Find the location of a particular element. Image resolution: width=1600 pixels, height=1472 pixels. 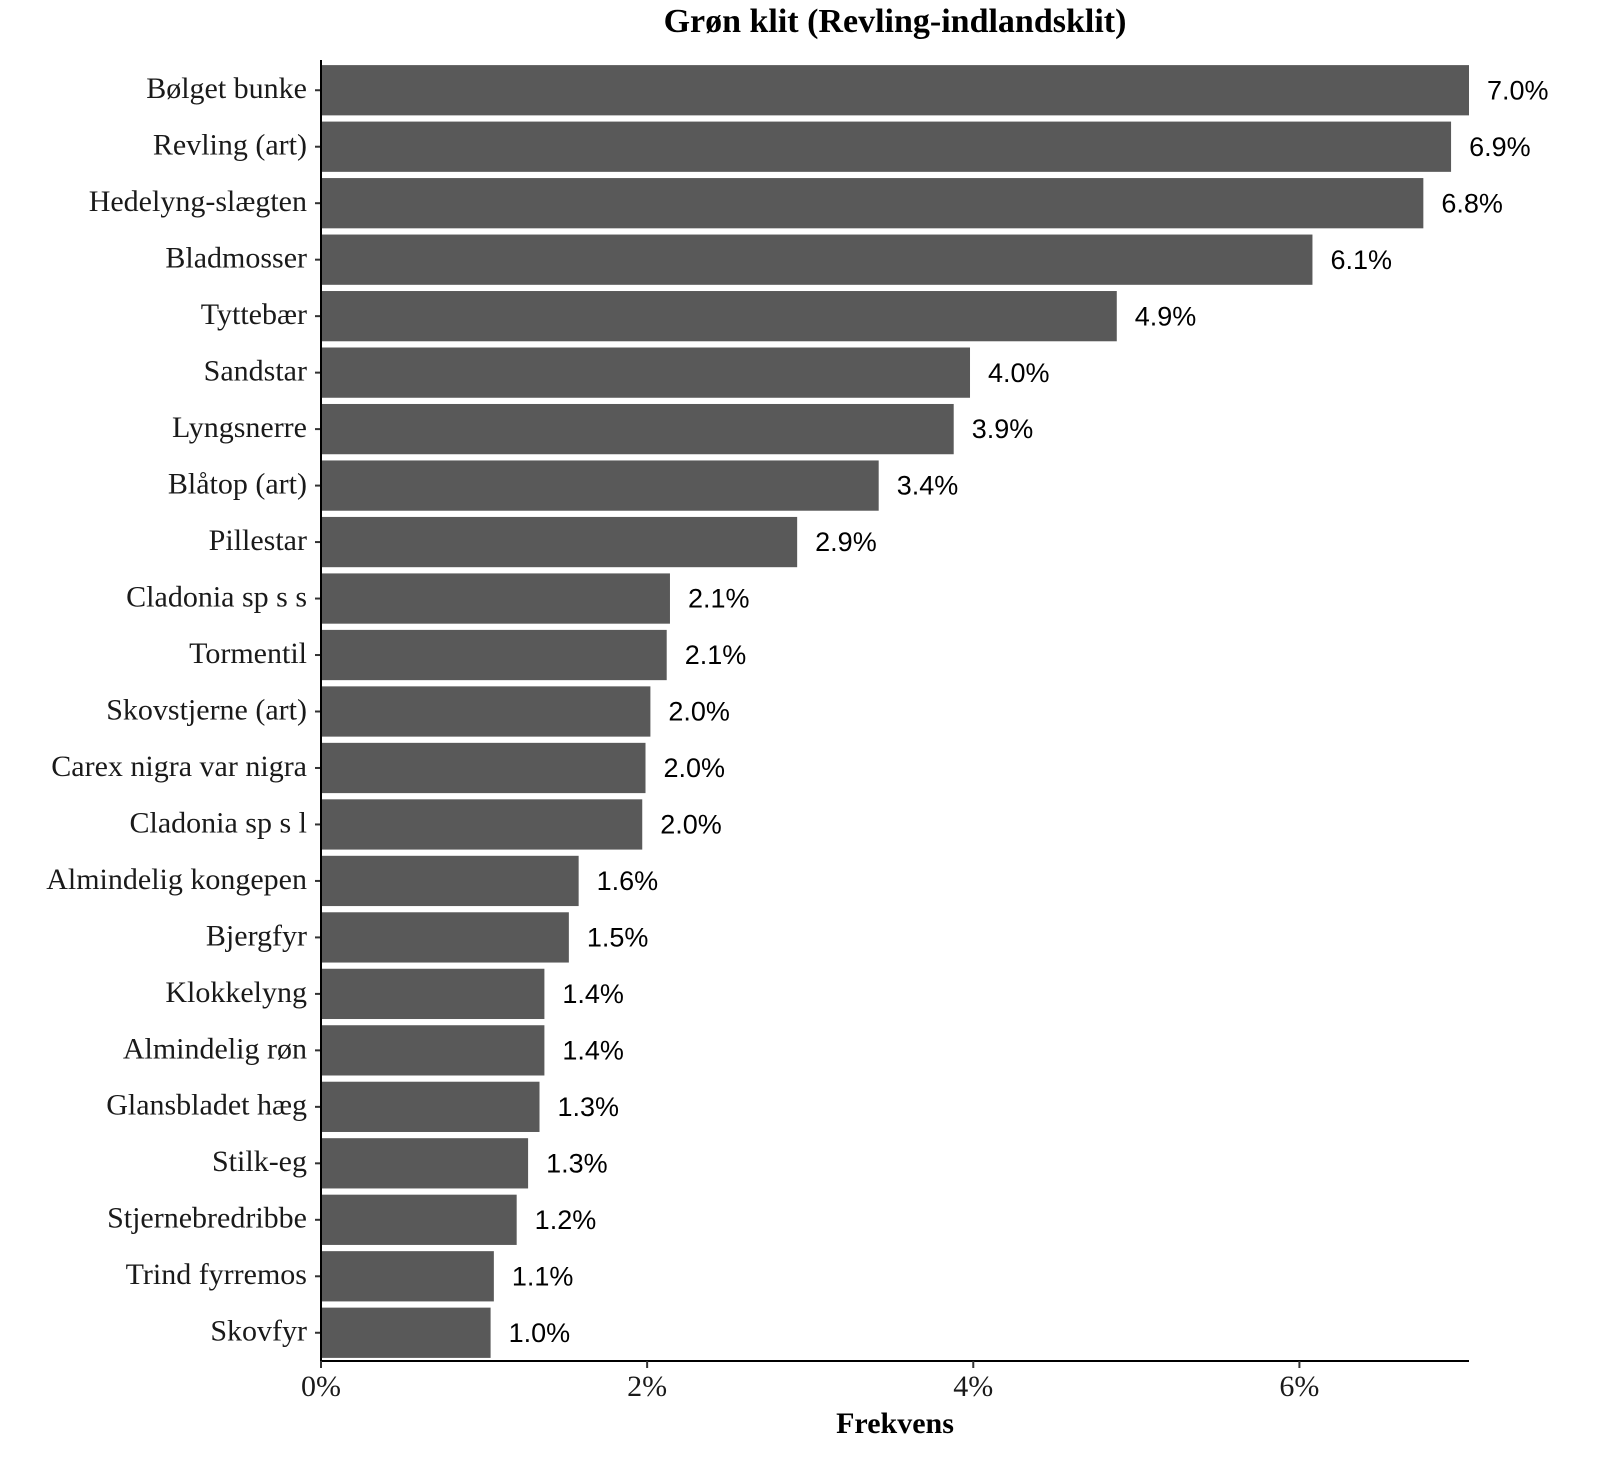

y-tick-label: Bjergfyr is located at coordinates (256, 935).